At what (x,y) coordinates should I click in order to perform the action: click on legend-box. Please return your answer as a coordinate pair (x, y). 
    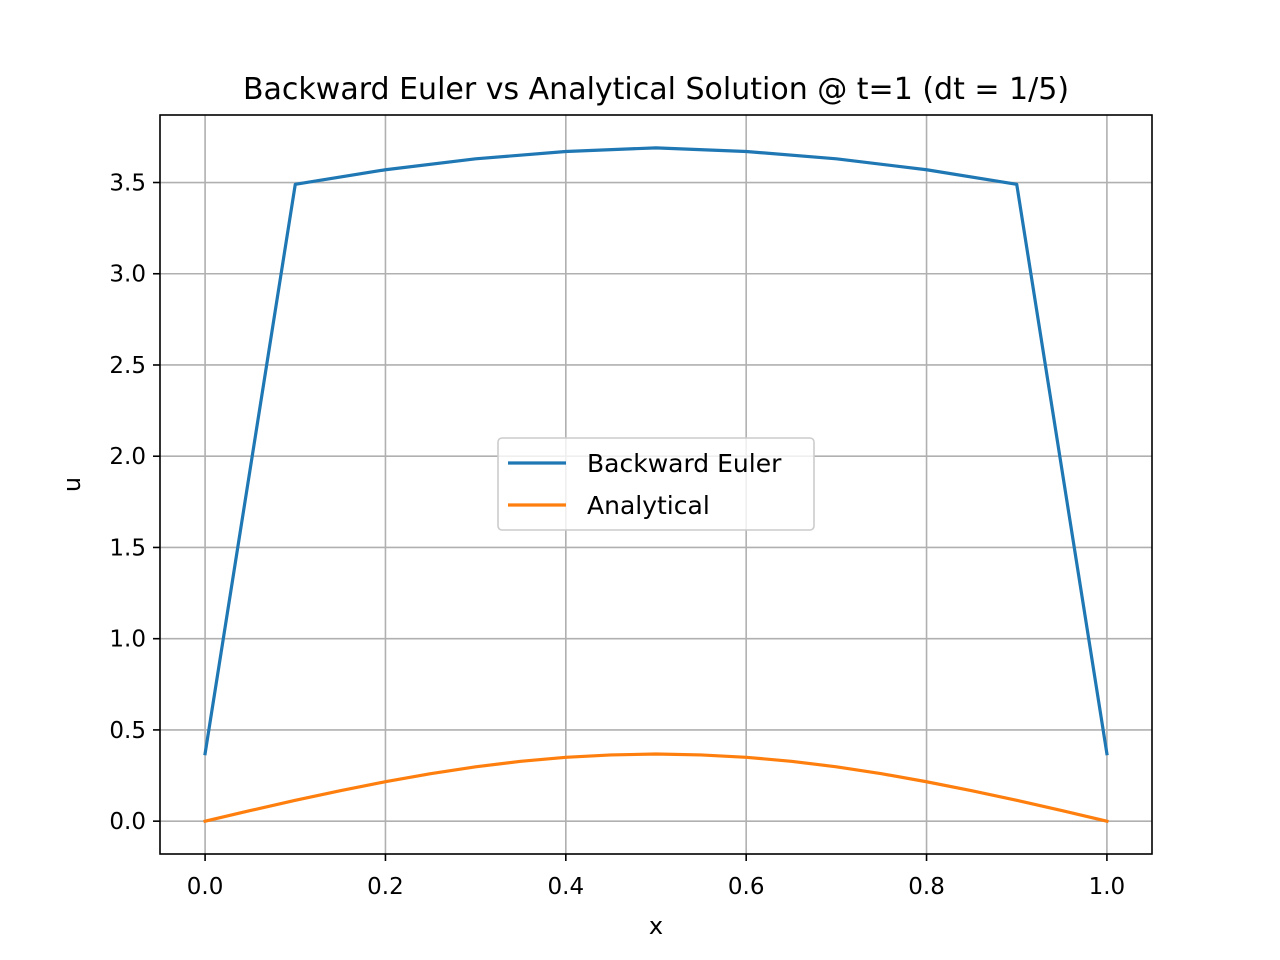
    Looking at the image, I should click on (656, 484).